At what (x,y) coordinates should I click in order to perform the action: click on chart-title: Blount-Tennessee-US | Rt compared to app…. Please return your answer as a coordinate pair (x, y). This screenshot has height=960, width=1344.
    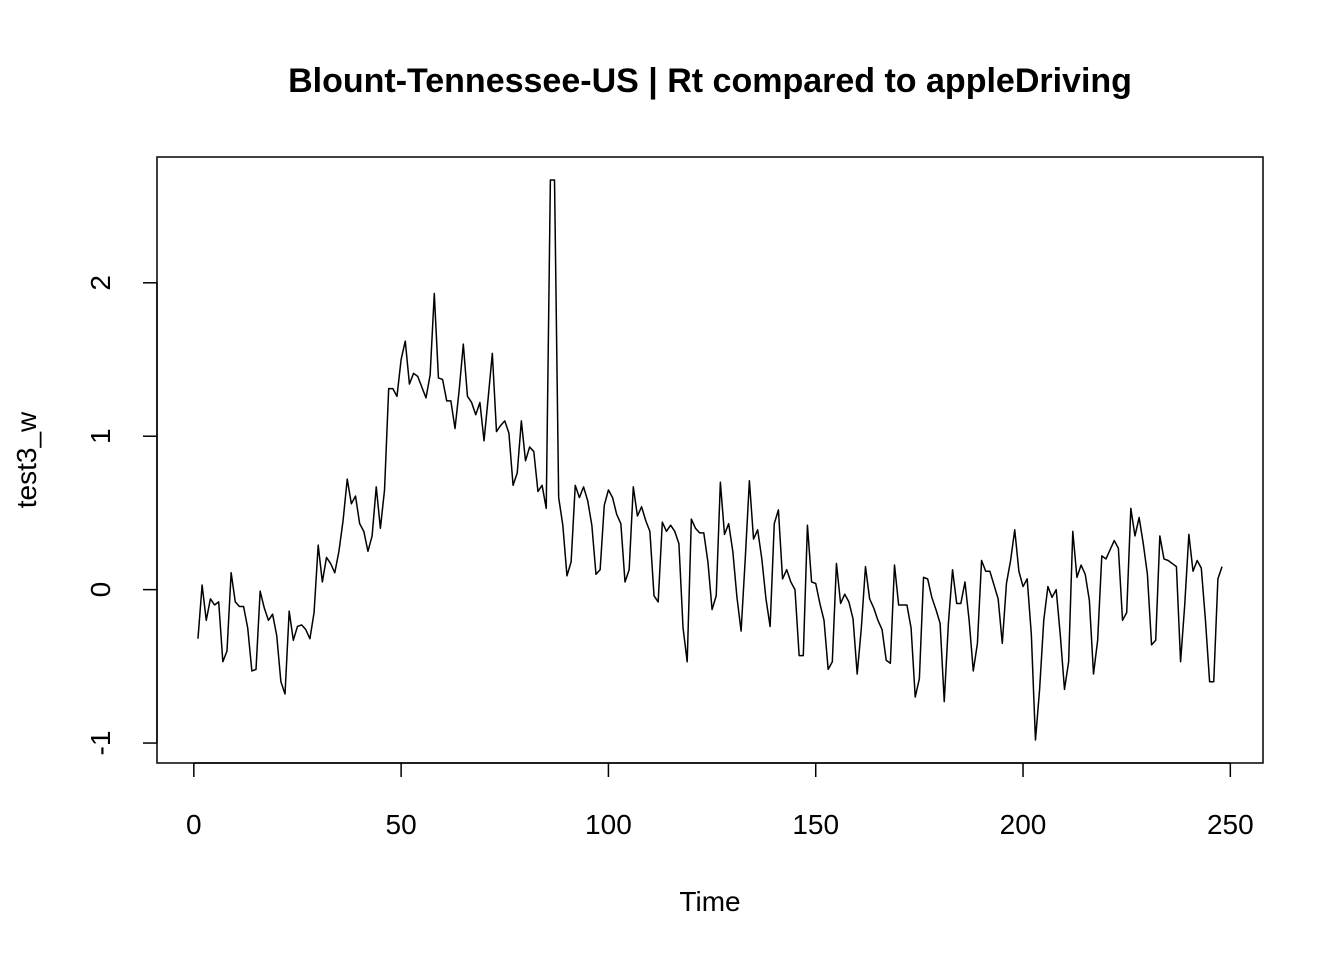
    Looking at the image, I should click on (710, 81).